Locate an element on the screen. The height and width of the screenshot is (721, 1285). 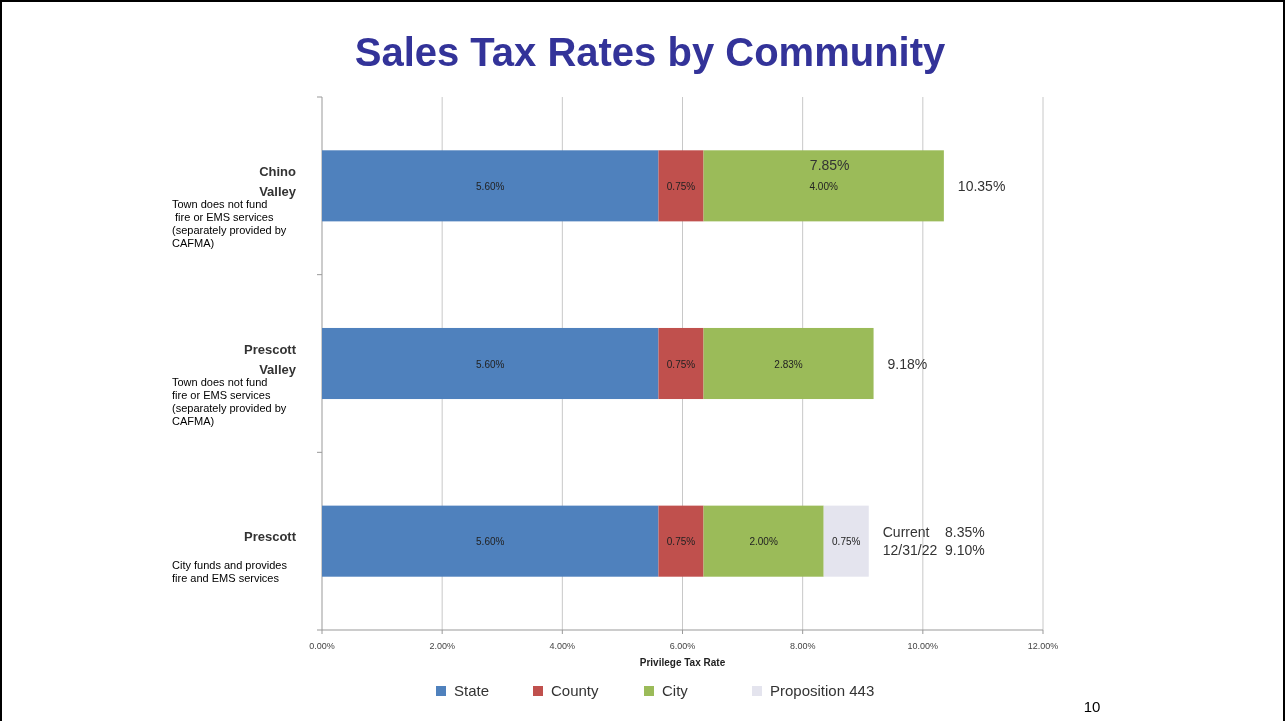
x-tick-label: 10.00% is located at coordinates (923, 646).